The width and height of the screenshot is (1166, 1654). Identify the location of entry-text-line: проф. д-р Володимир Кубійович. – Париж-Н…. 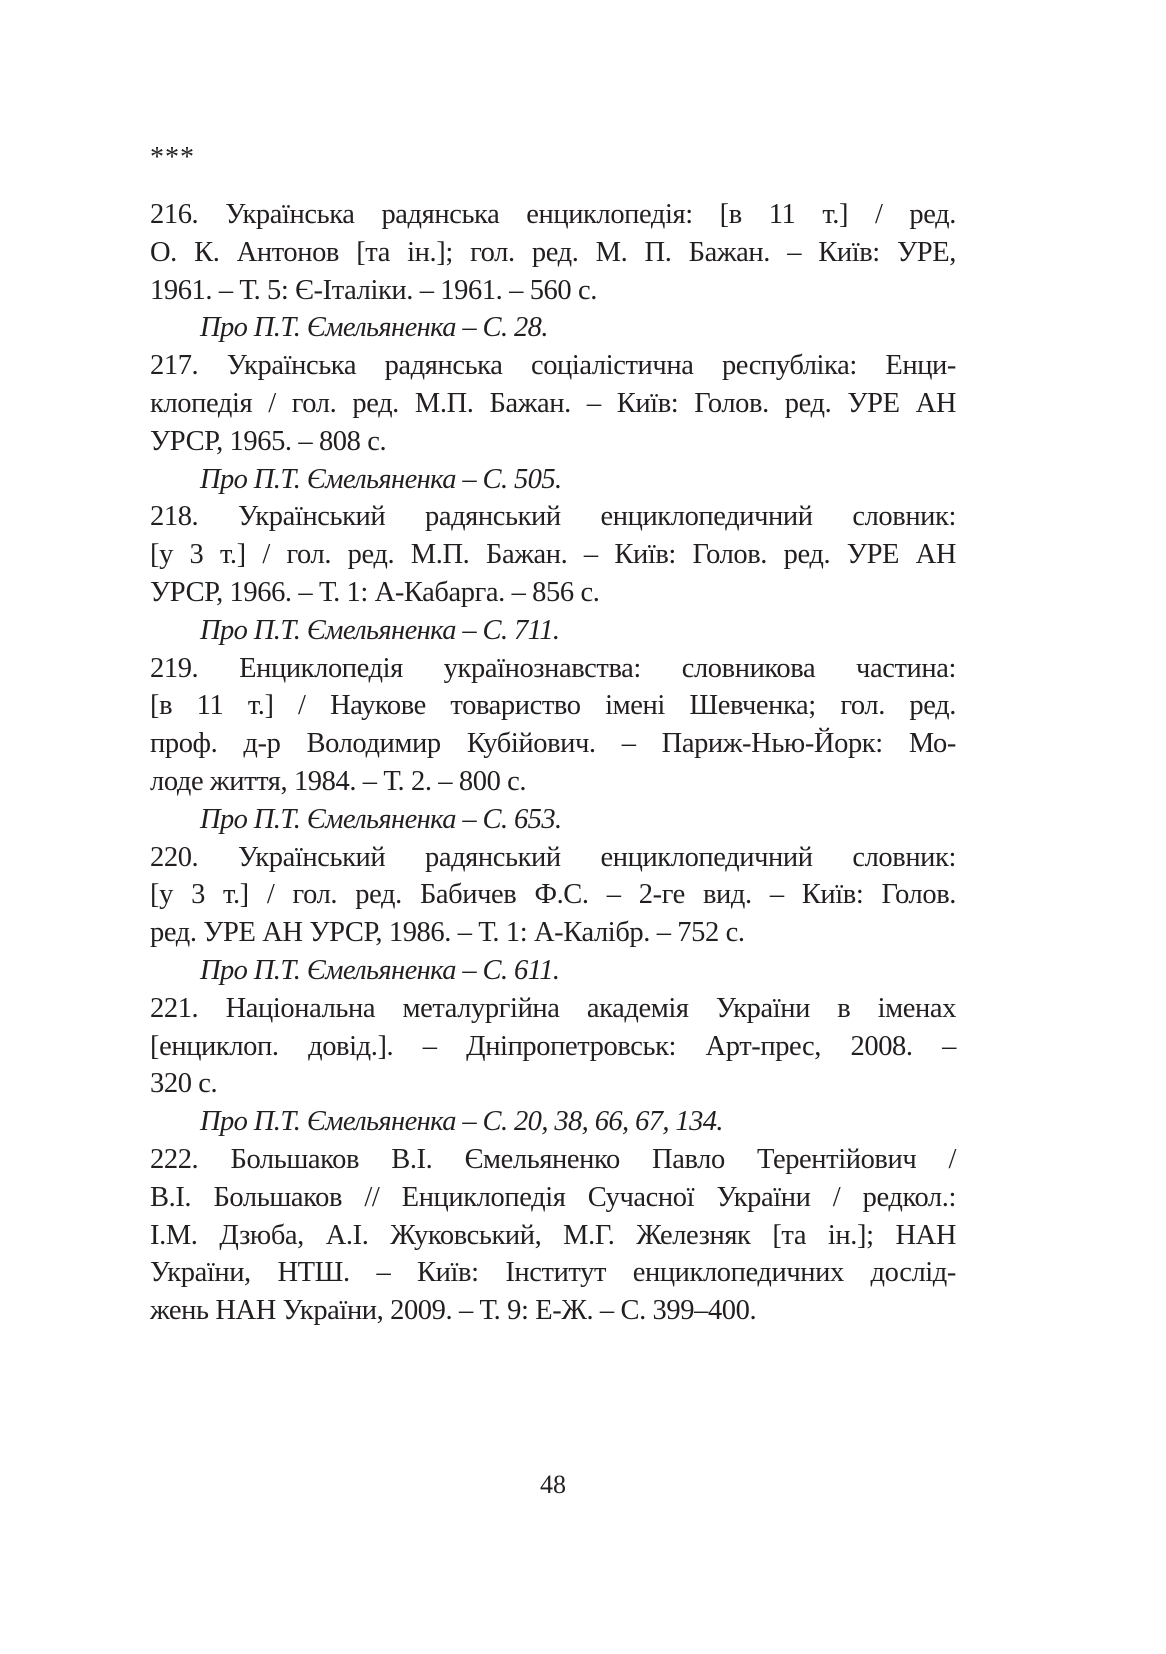
(553, 744).